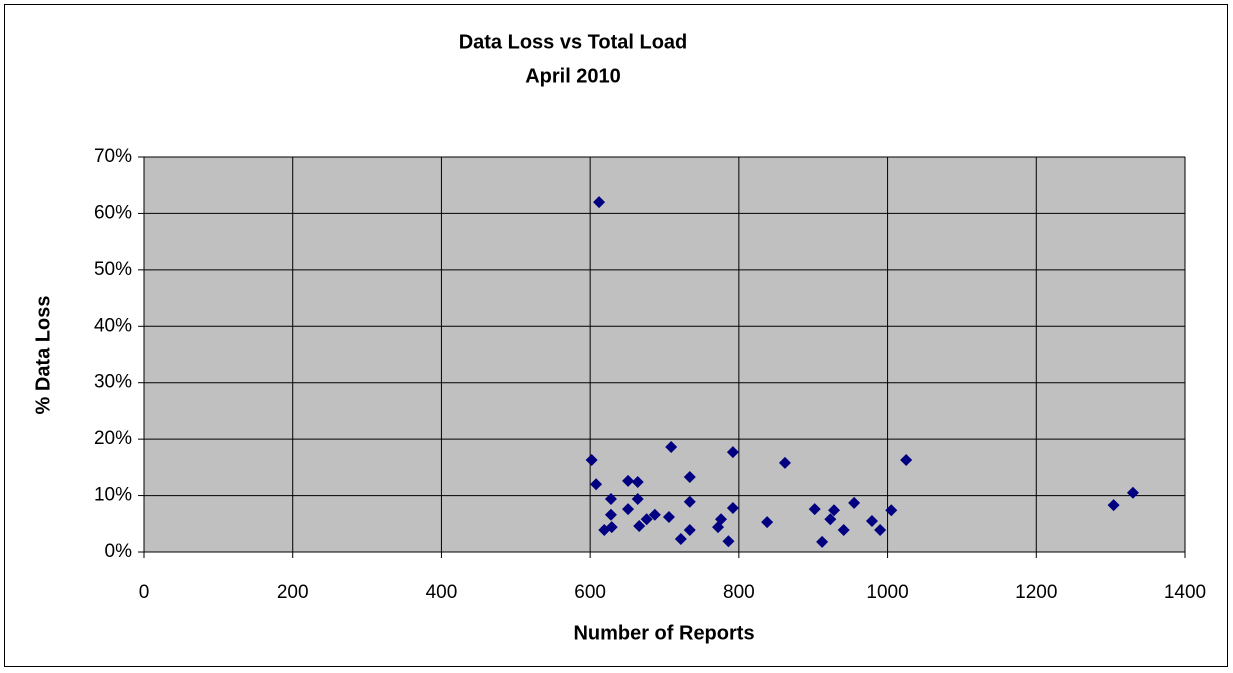 This screenshot has width=1233, height=673. I want to click on chart-title: Data Loss vs Total Load, so click(573, 42).